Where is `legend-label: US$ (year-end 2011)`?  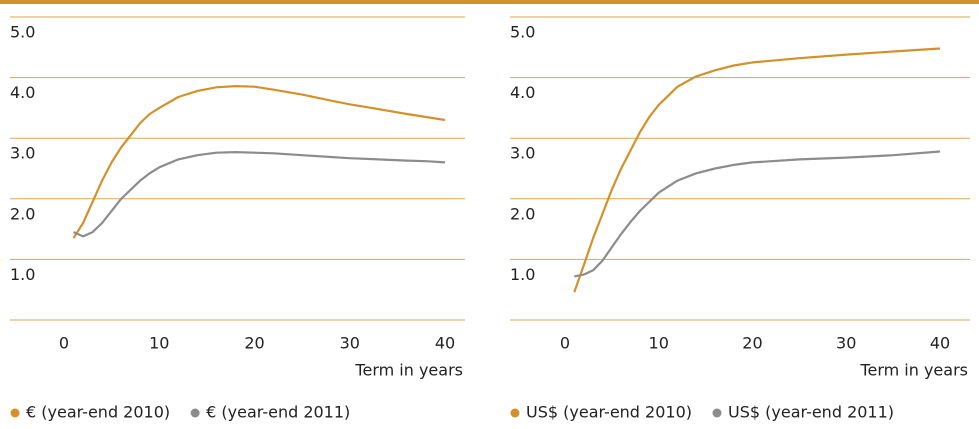
legend-label: US$ (year-end 2011) is located at coordinates (811, 412).